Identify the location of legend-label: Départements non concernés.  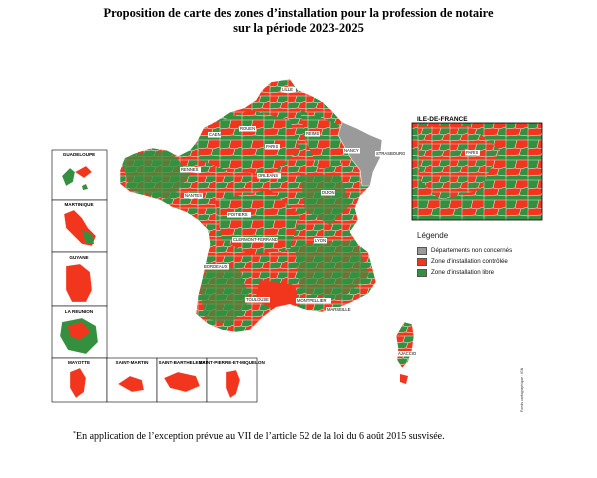
(472, 250).